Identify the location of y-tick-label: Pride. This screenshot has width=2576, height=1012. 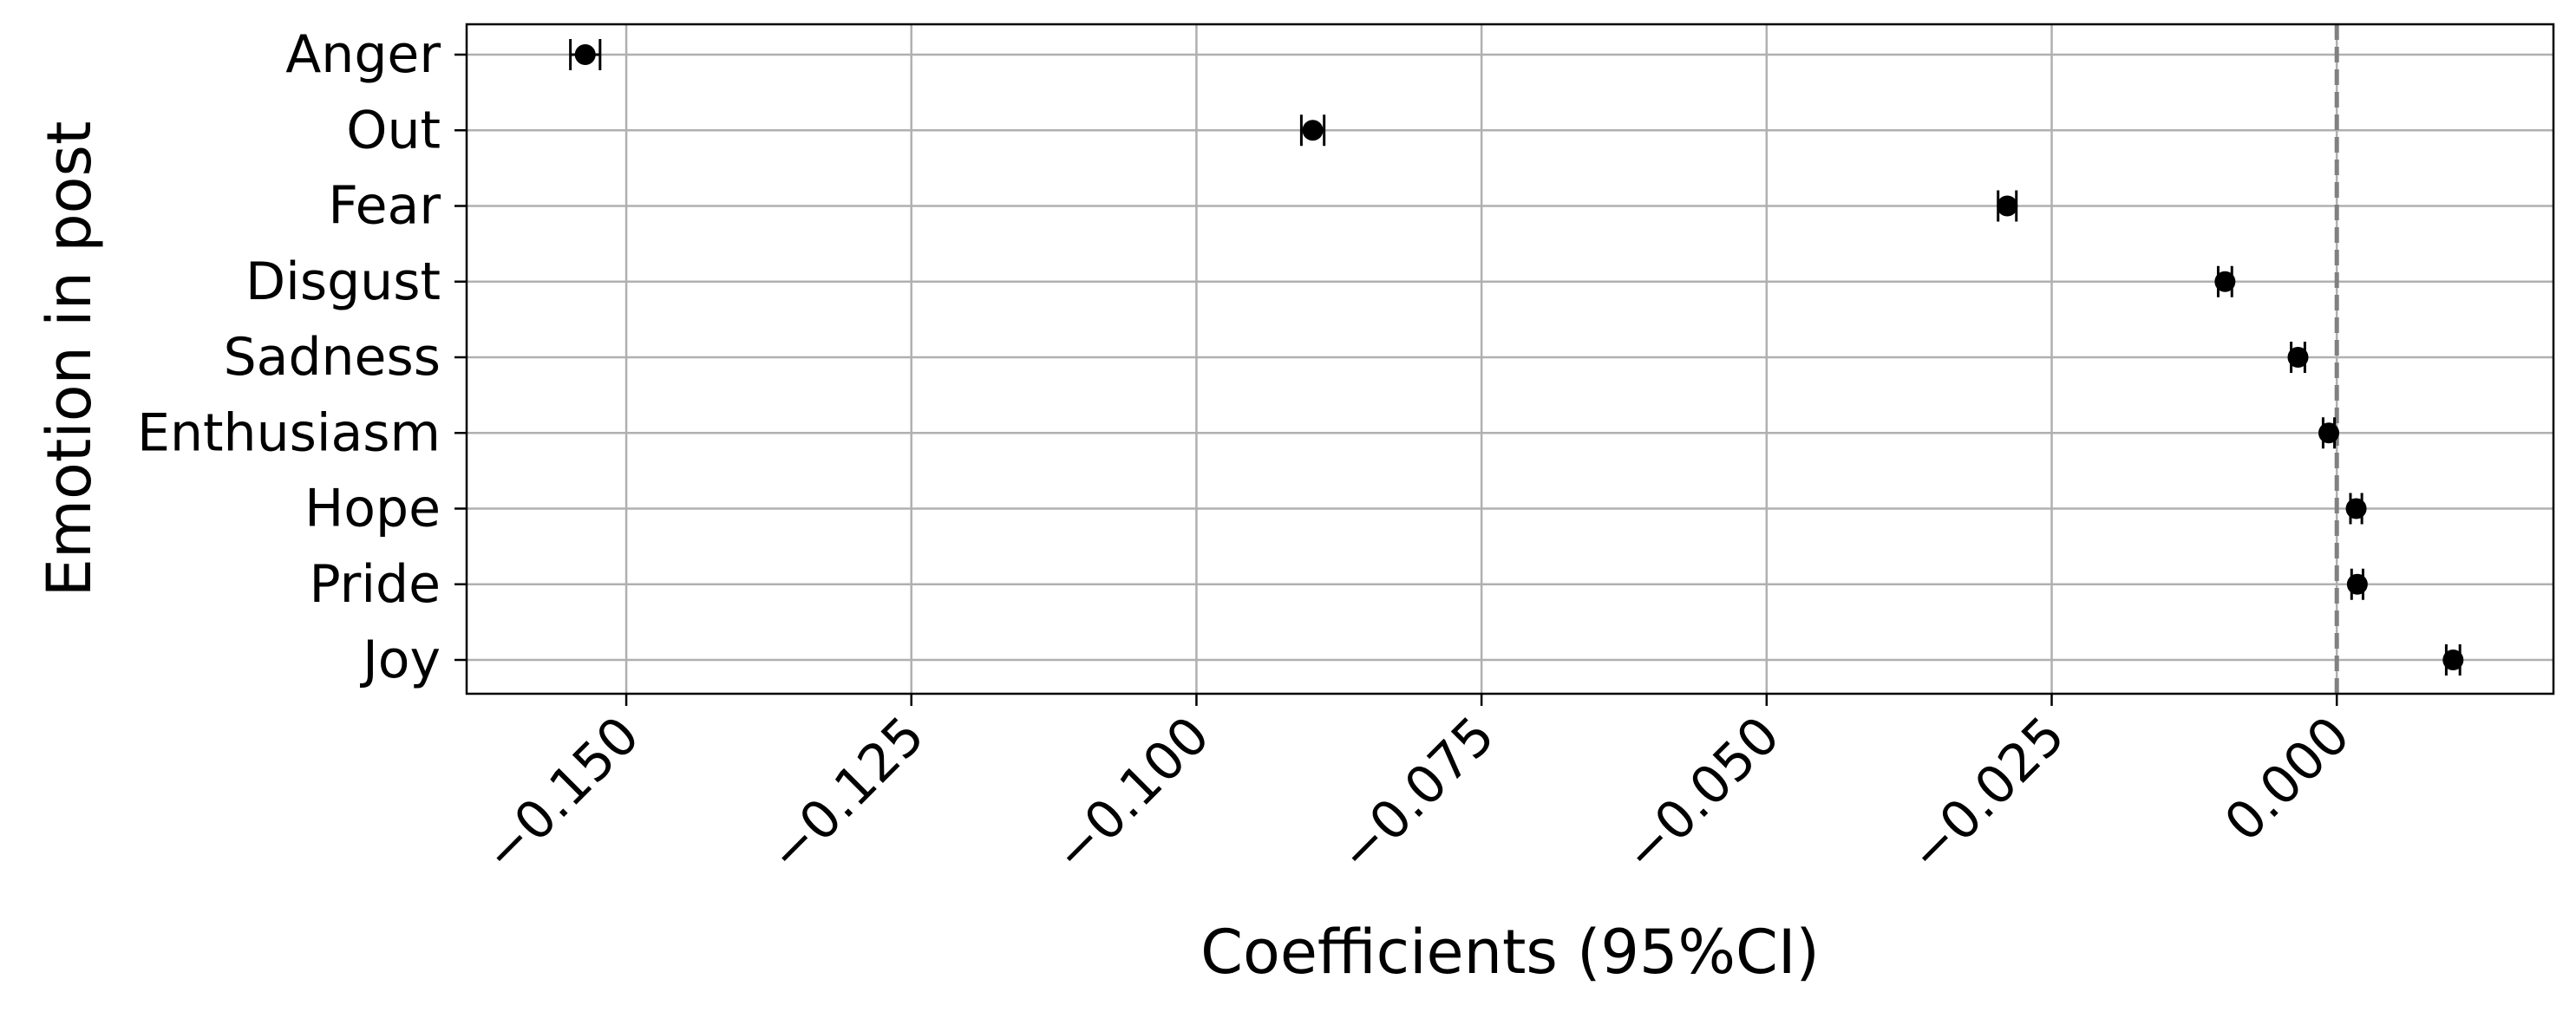
(375, 584).